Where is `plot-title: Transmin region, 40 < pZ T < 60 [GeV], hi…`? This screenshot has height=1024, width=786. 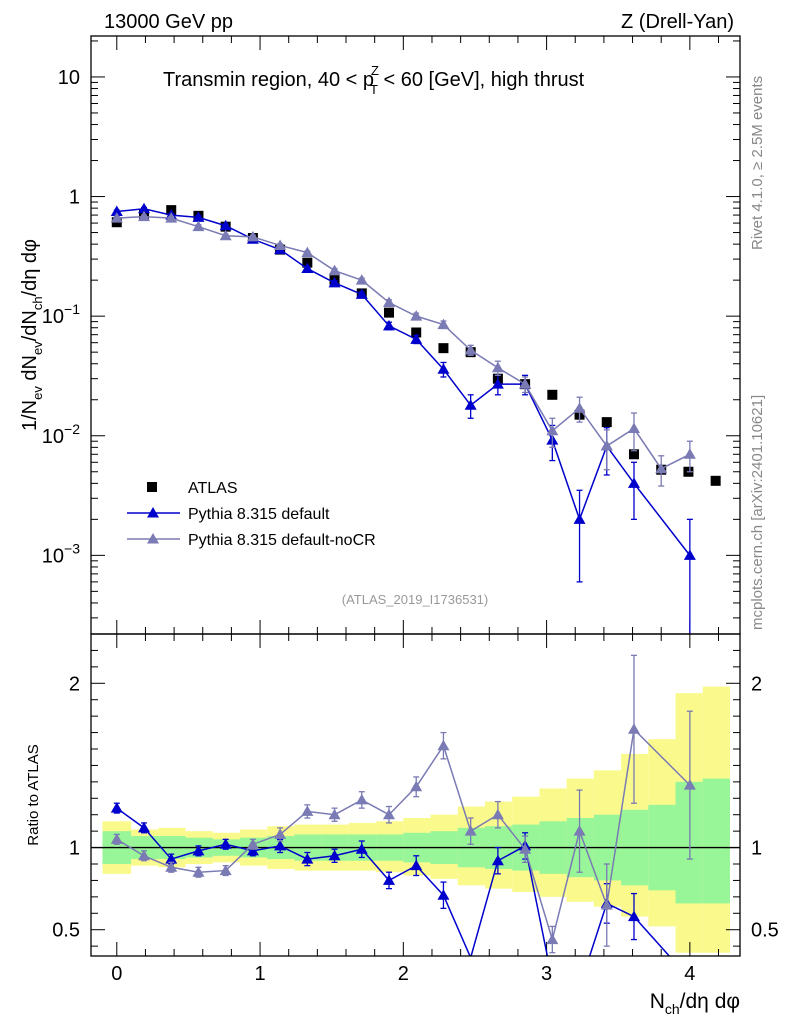
plot-title: Transmin region, 40 < pZ T < 60 [GeV], hi… is located at coordinates (374, 80).